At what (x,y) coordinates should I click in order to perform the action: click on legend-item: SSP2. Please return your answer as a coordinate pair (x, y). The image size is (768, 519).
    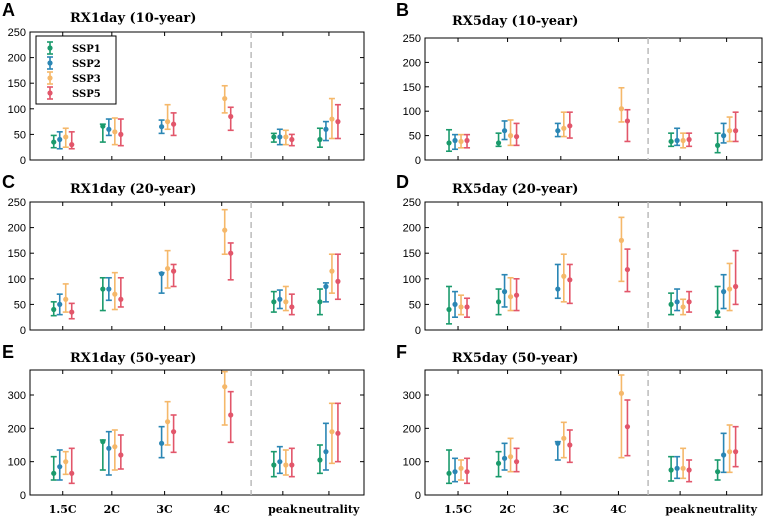
    Looking at the image, I should click on (74, 63).